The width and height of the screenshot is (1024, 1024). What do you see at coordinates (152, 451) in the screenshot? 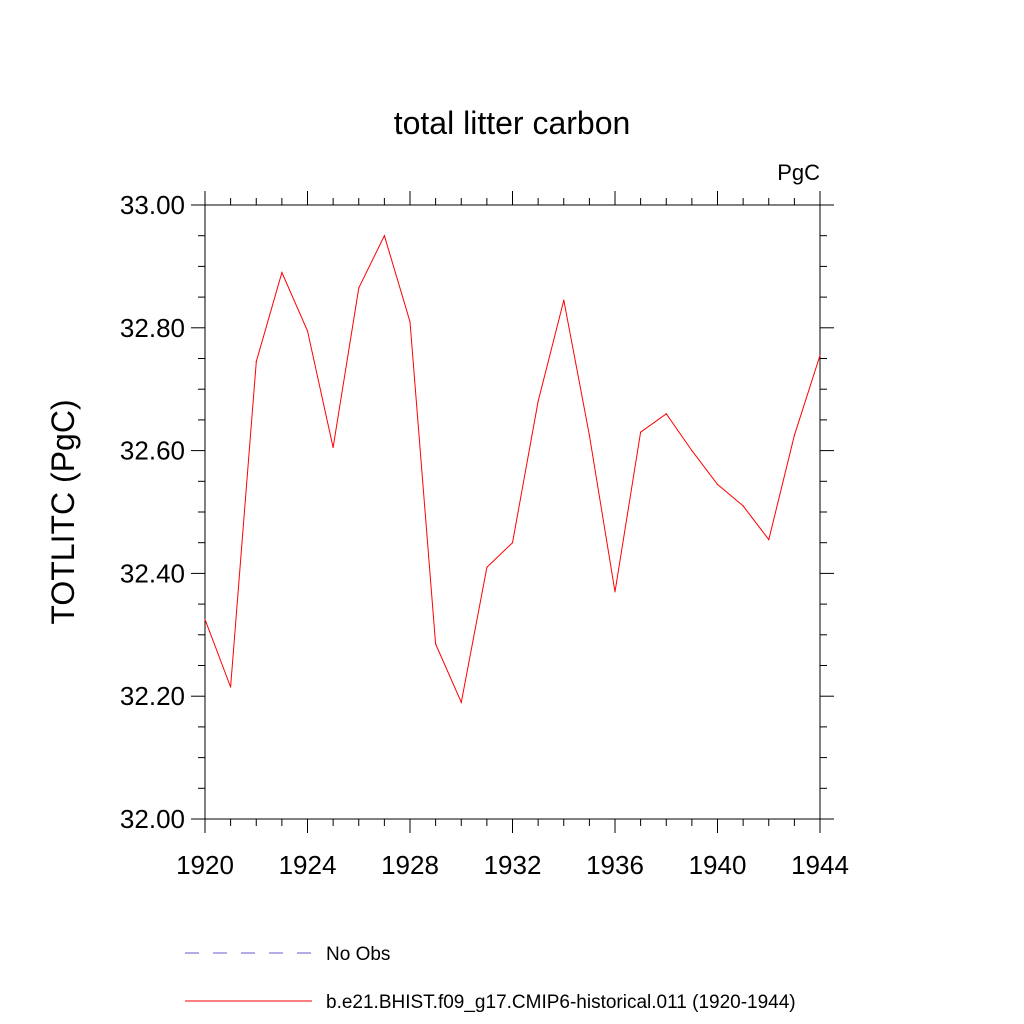
I see `y-tick-label: 32.60` at bounding box center [152, 451].